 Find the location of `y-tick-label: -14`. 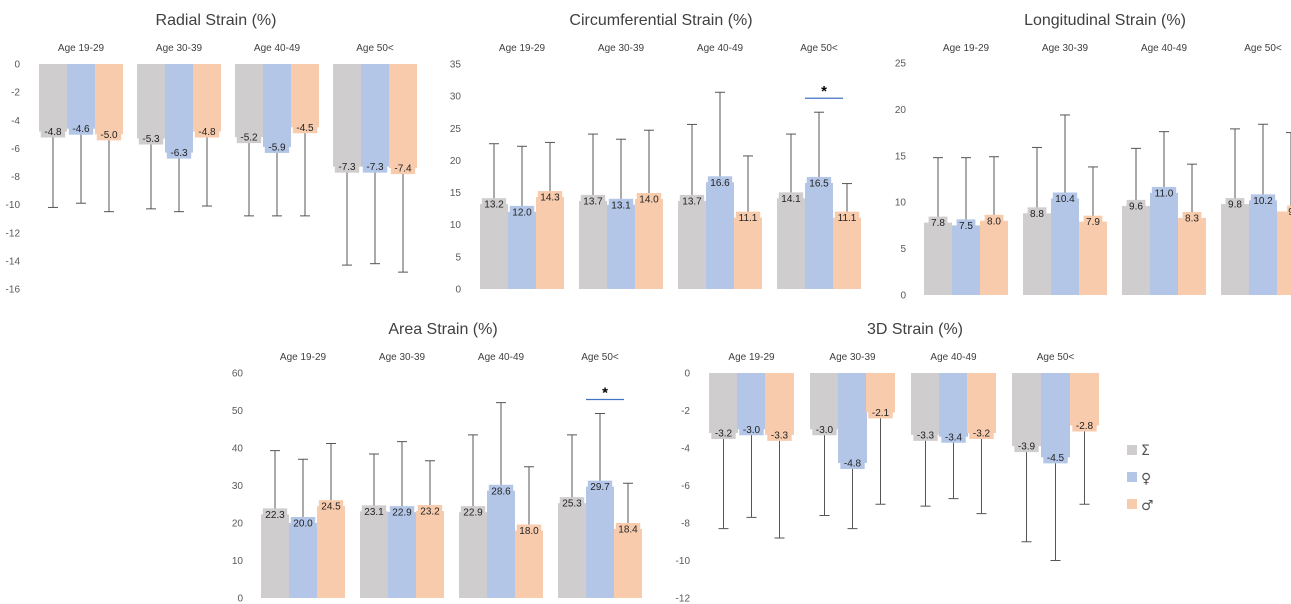

y-tick-label: -14 is located at coordinates (13, 261).